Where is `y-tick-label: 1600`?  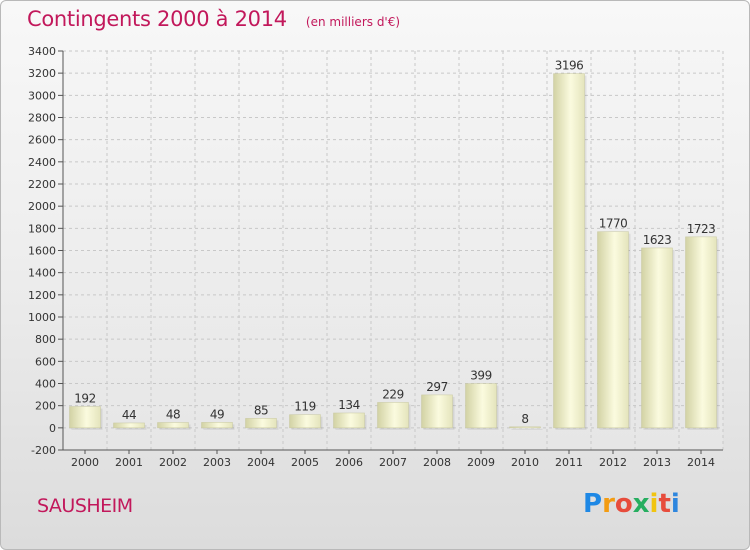 y-tick-label: 1600 is located at coordinates (42, 251).